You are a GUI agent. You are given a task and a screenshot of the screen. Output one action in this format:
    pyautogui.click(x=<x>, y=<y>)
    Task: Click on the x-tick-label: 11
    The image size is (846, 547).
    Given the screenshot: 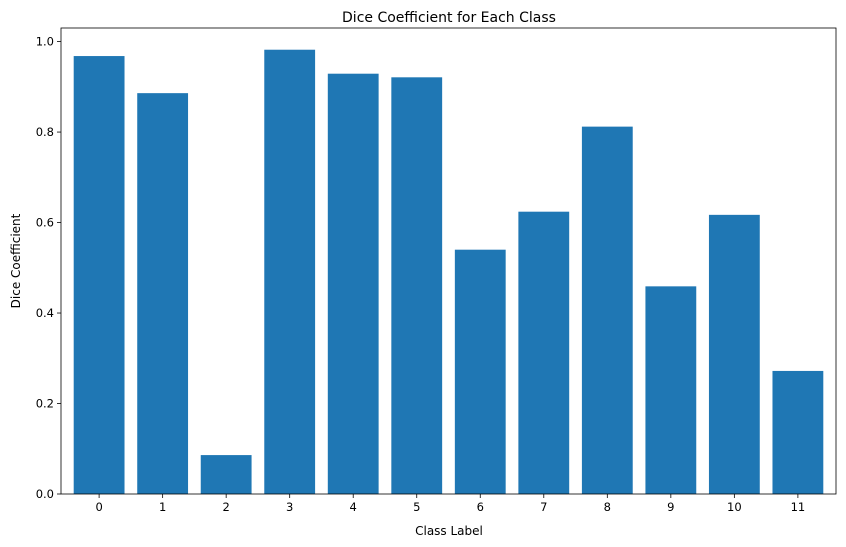 What is the action you would take?
    pyautogui.click(x=798, y=507)
    